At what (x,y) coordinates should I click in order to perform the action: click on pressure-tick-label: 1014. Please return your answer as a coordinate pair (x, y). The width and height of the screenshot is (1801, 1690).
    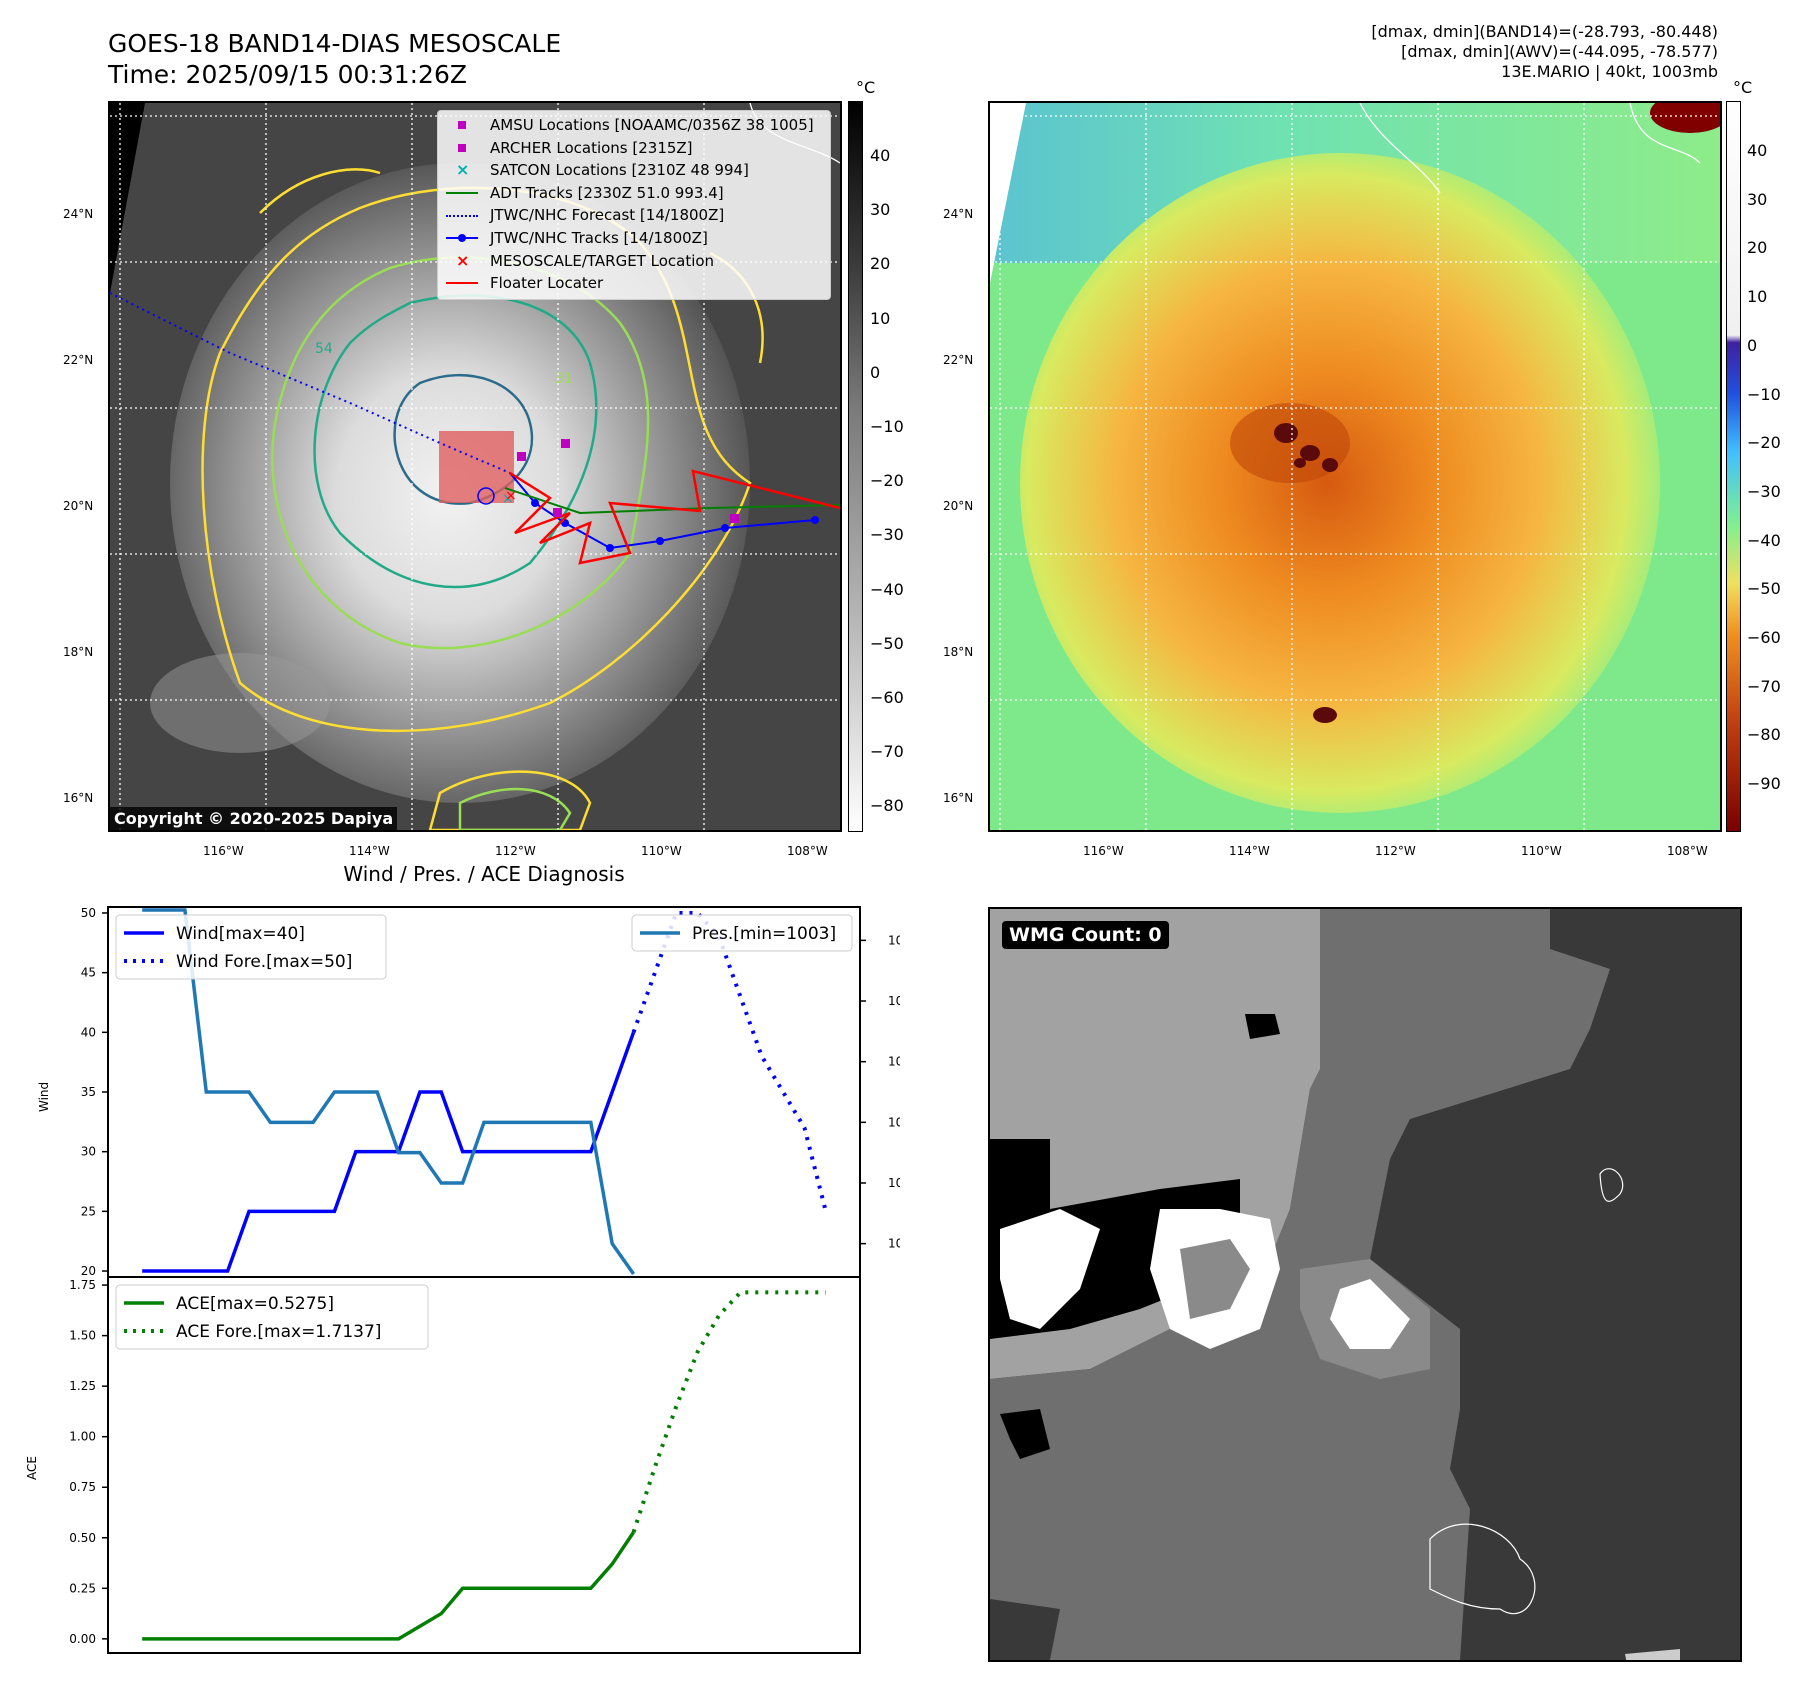
    Looking at the image, I should click on (894, 940).